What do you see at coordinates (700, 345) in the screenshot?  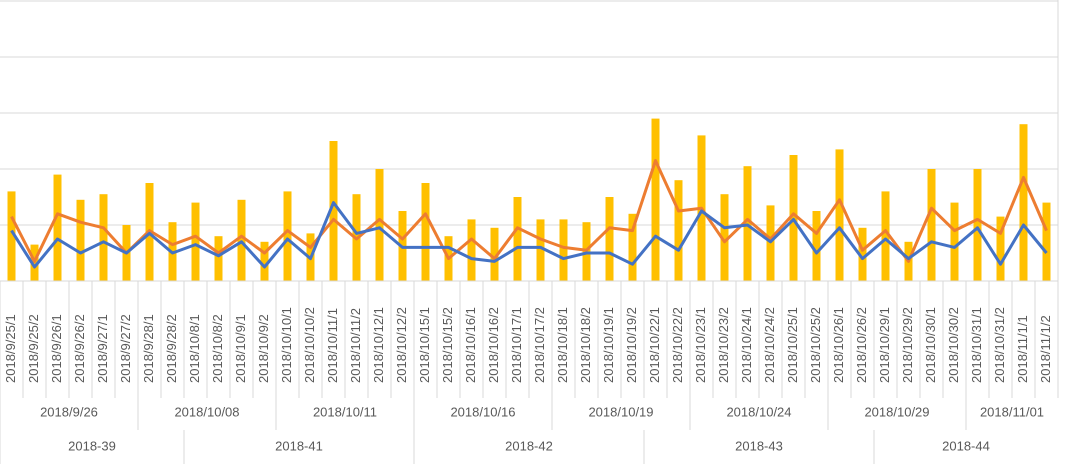 I see `x-tick-label: 2018/10/23/1` at bounding box center [700, 345].